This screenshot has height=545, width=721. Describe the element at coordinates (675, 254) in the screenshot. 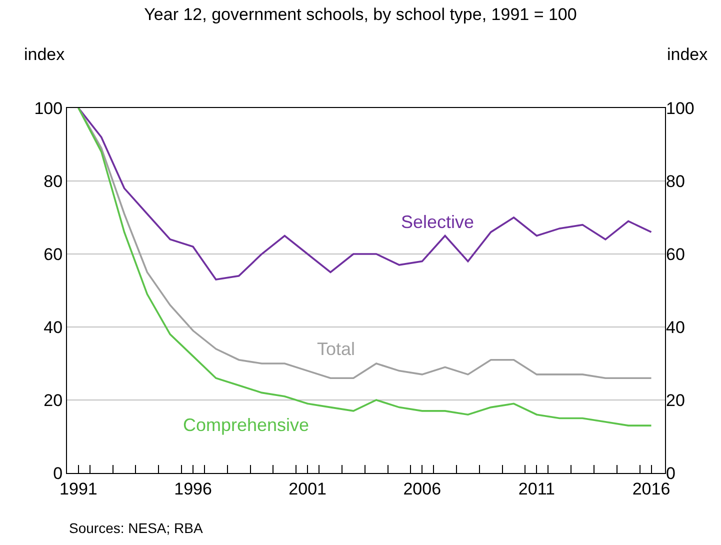

I see `y2-tick-label: 60` at that location.